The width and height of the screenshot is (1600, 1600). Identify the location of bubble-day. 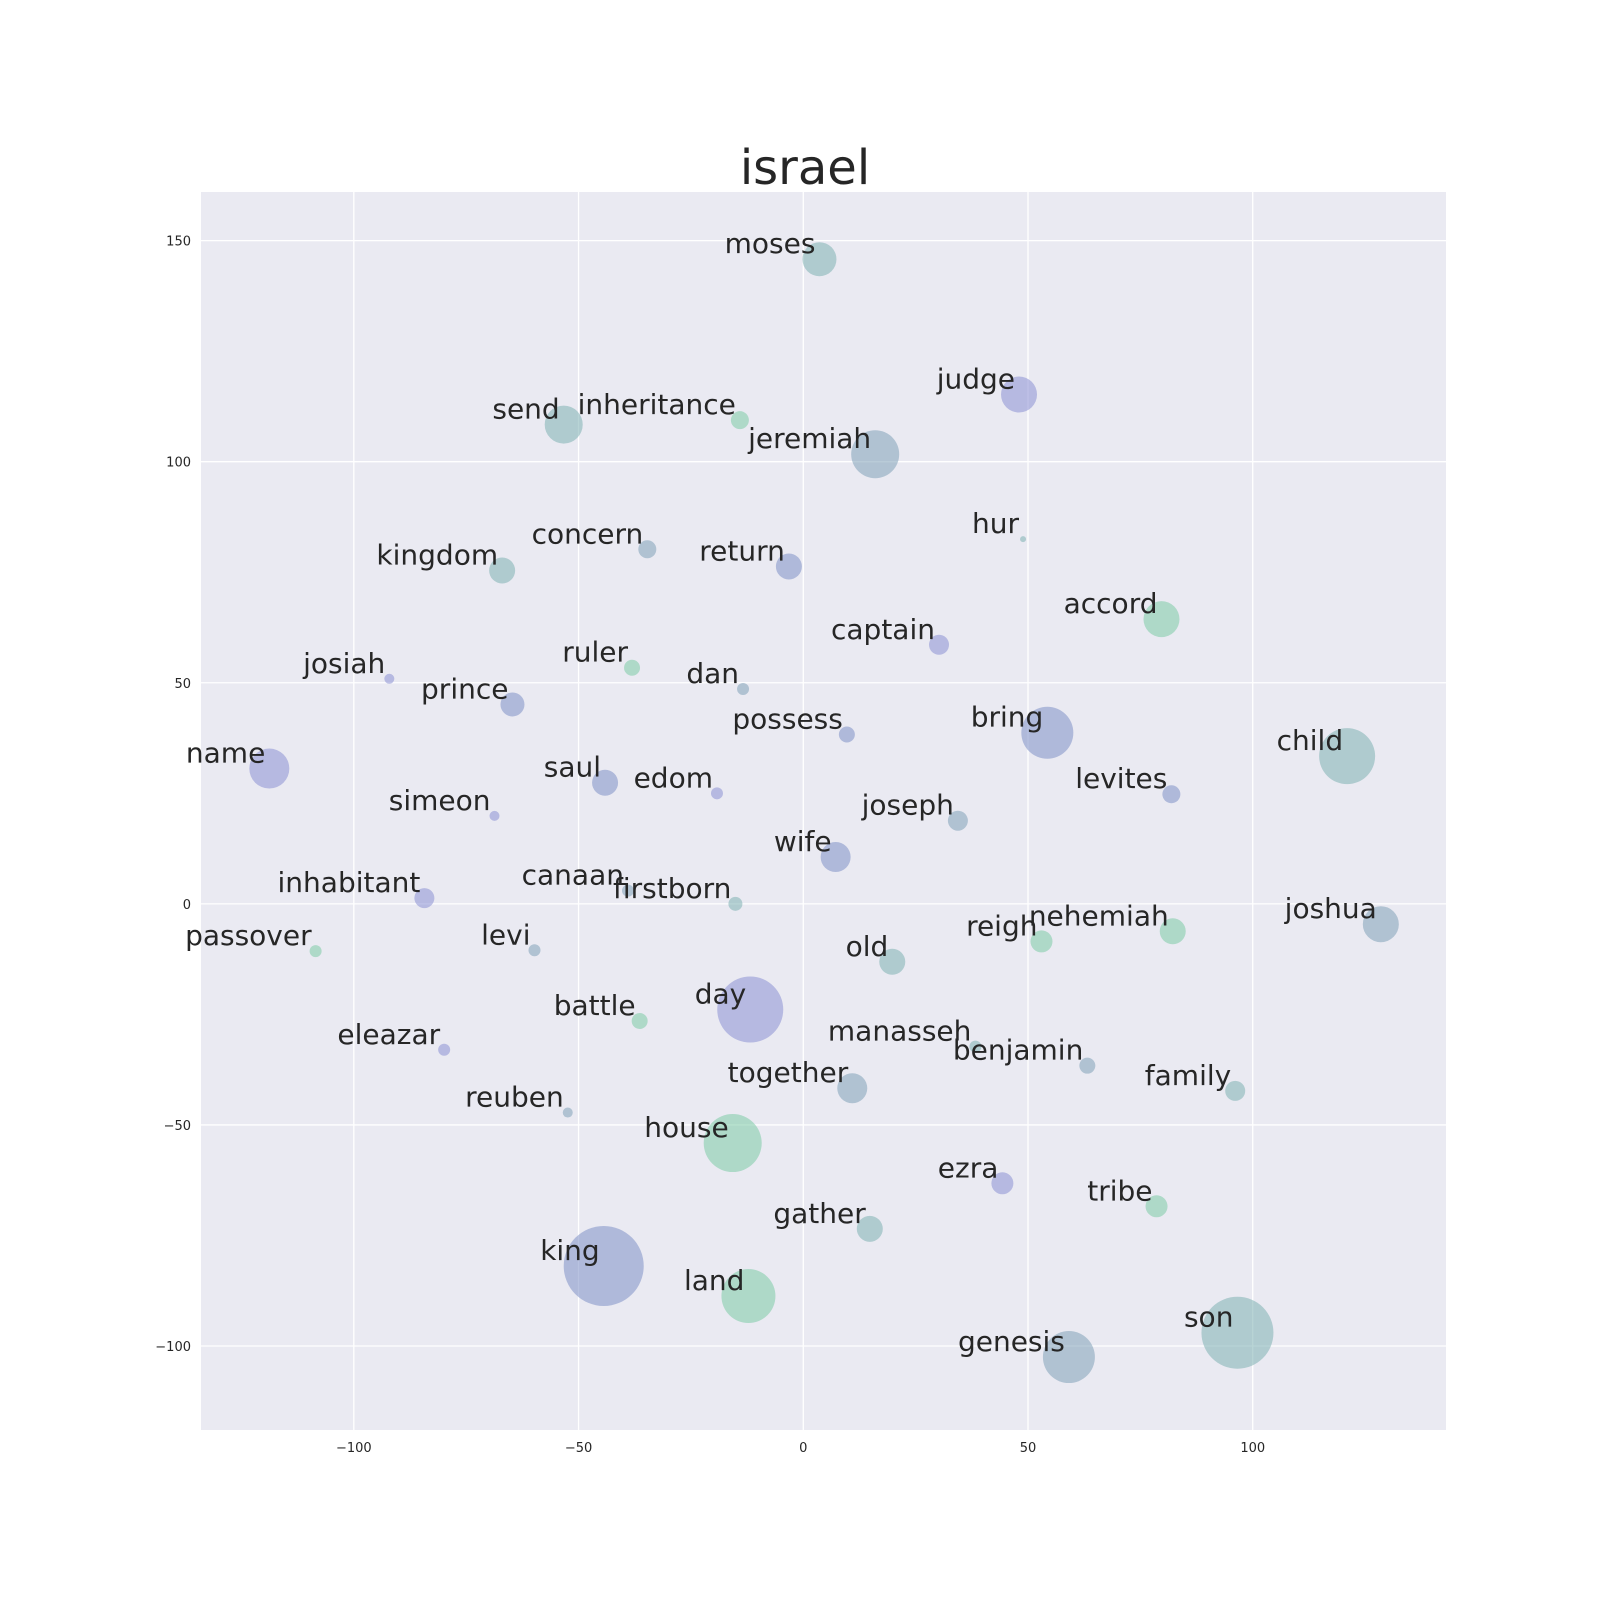
(750, 1009).